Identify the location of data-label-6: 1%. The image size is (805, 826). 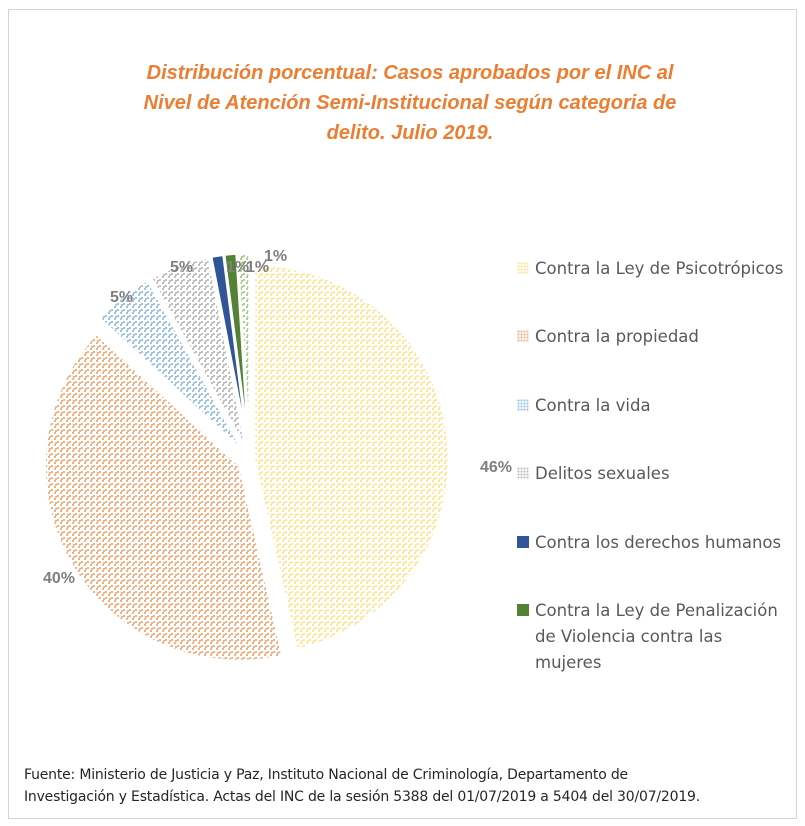
(257, 267).